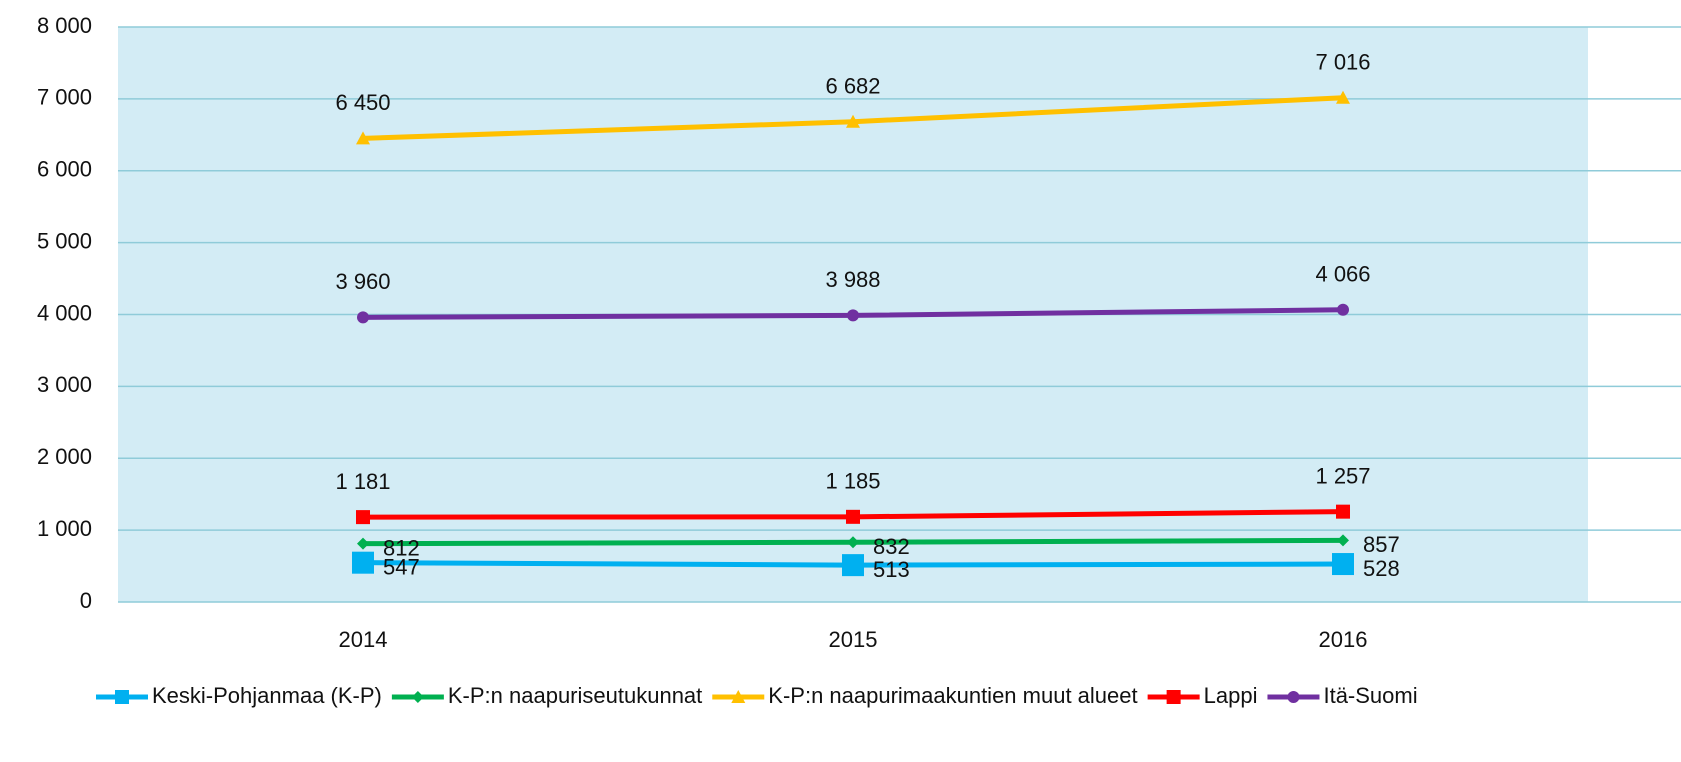 The image size is (1681, 762). I want to click on data-label: 812, so click(401, 547).